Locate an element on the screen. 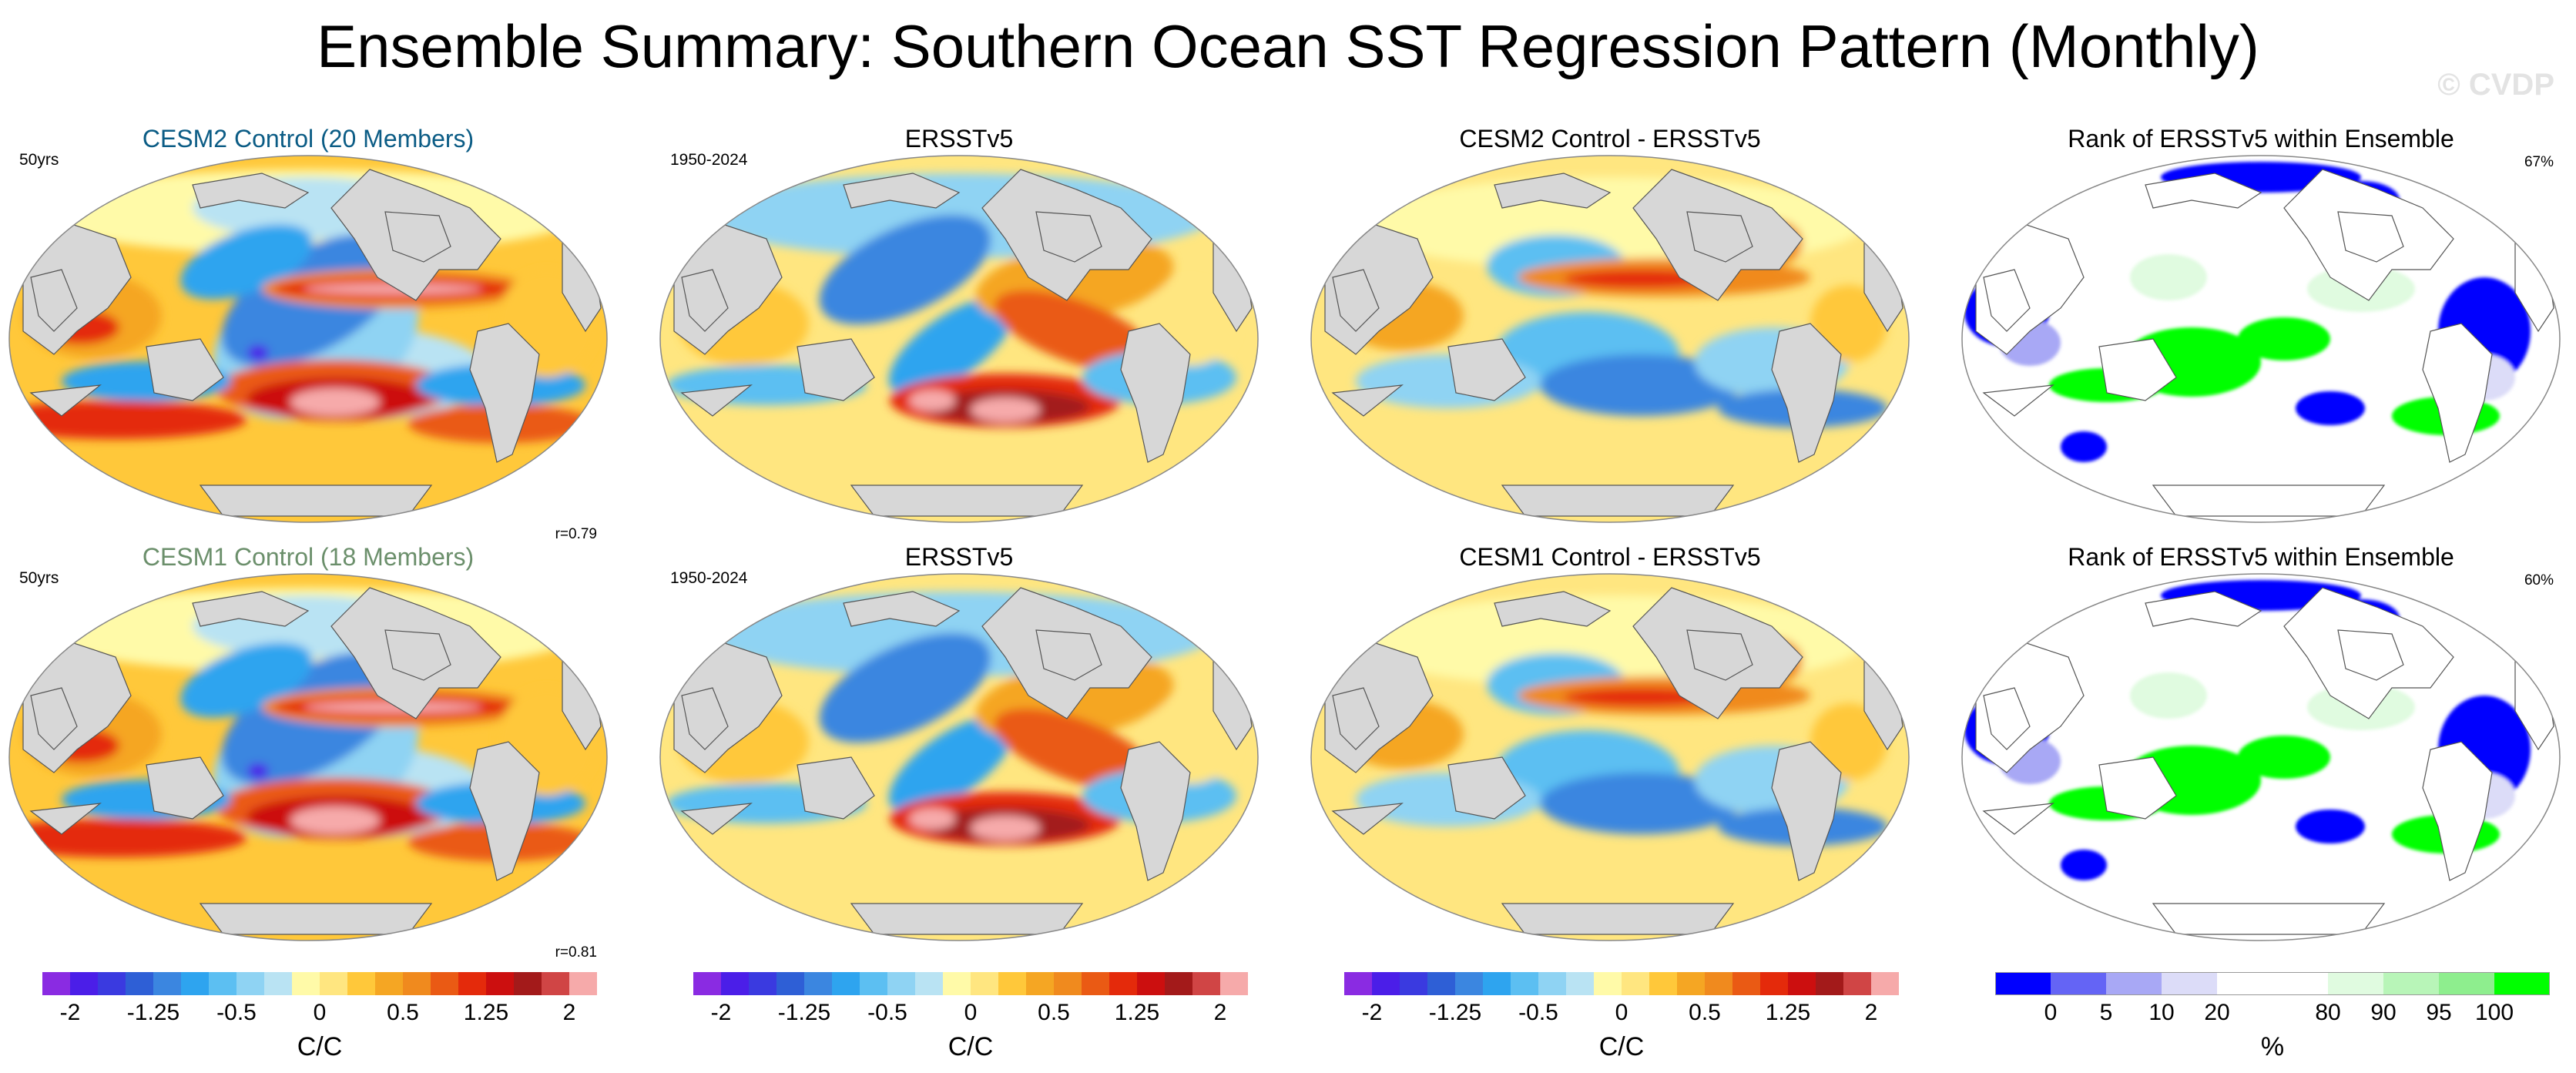 This screenshot has height=1073, width=2576. colorbar-swatches is located at coordinates (2272, 983).